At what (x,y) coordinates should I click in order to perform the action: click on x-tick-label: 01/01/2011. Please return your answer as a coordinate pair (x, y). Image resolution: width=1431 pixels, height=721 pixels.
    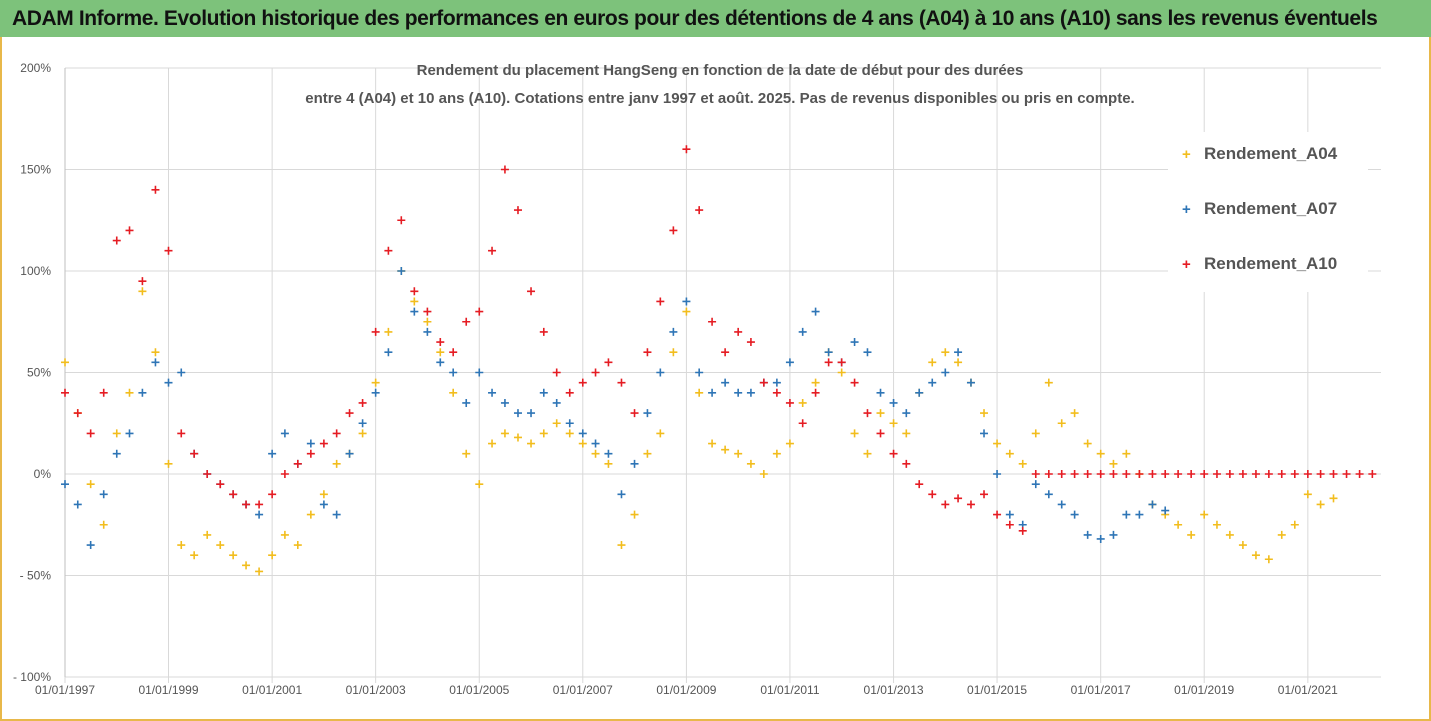
    Looking at the image, I should click on (789, 690).